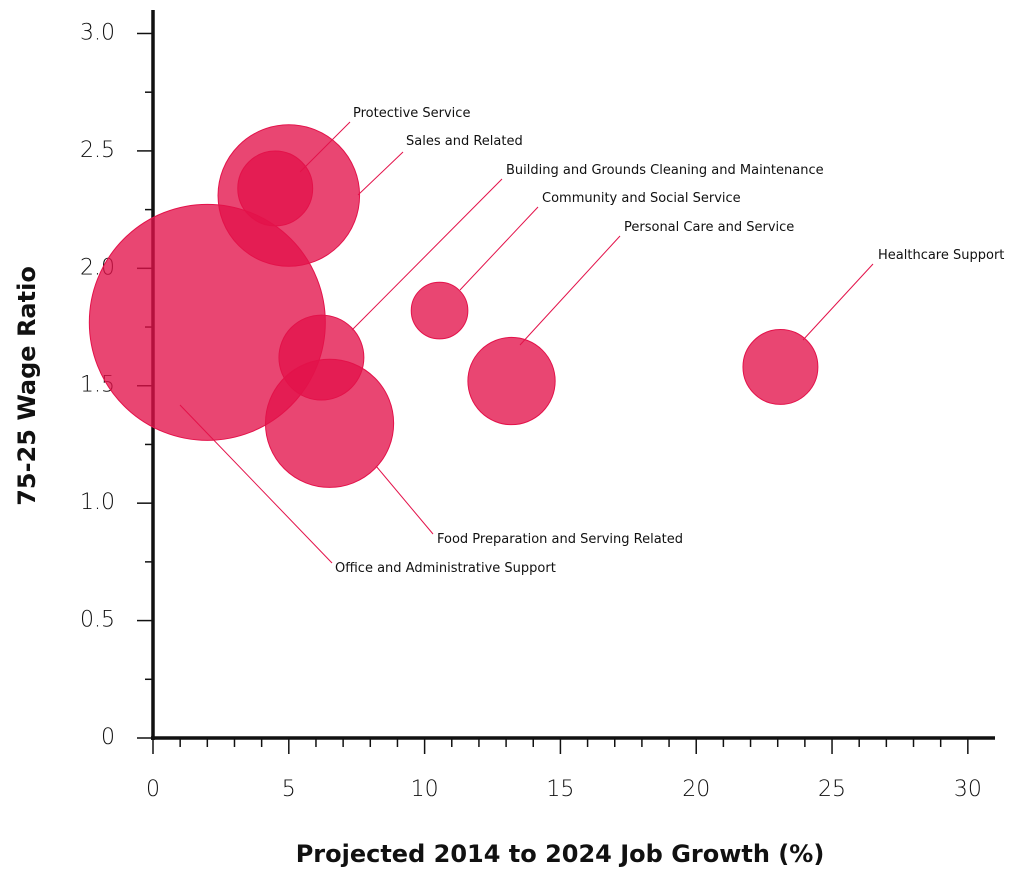 The image size is (1023, 871). What do you see at coordinates (560, 539) in the screenshot?
I see `bubble-label: Food Preparation and Serving Related` at bounding box center [560, 539].